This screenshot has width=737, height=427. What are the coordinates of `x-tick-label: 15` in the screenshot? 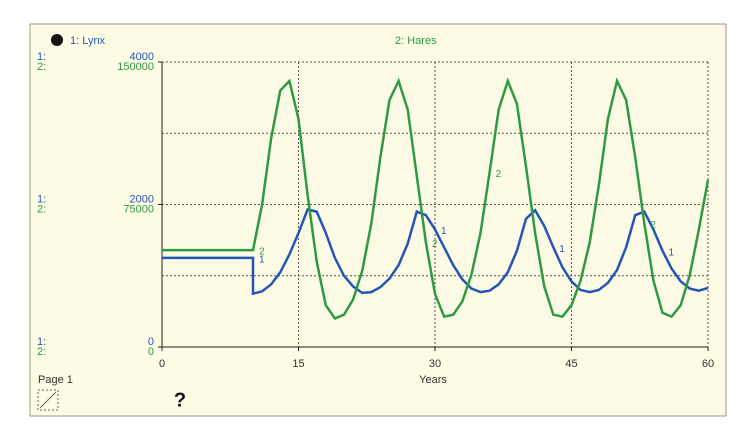 It's located at (298, 364).